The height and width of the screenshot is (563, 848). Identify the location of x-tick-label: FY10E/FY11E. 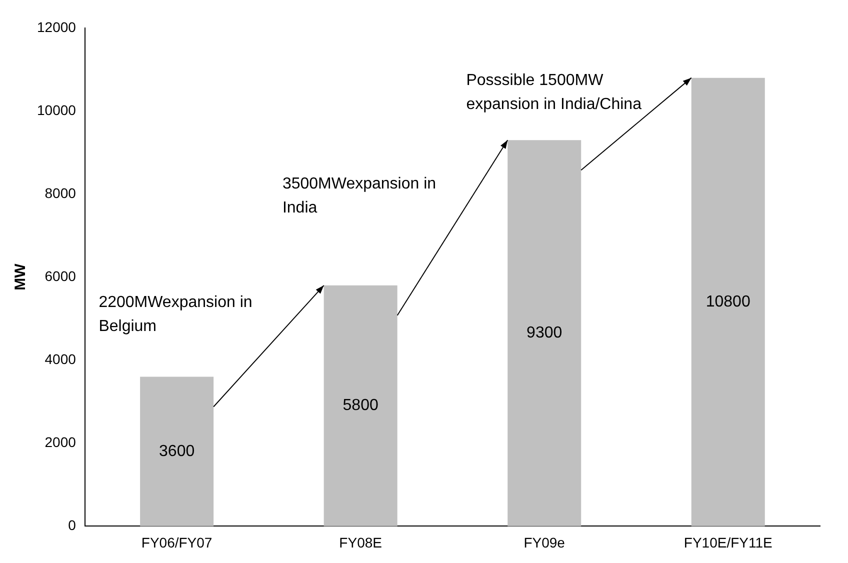
(728, 542).